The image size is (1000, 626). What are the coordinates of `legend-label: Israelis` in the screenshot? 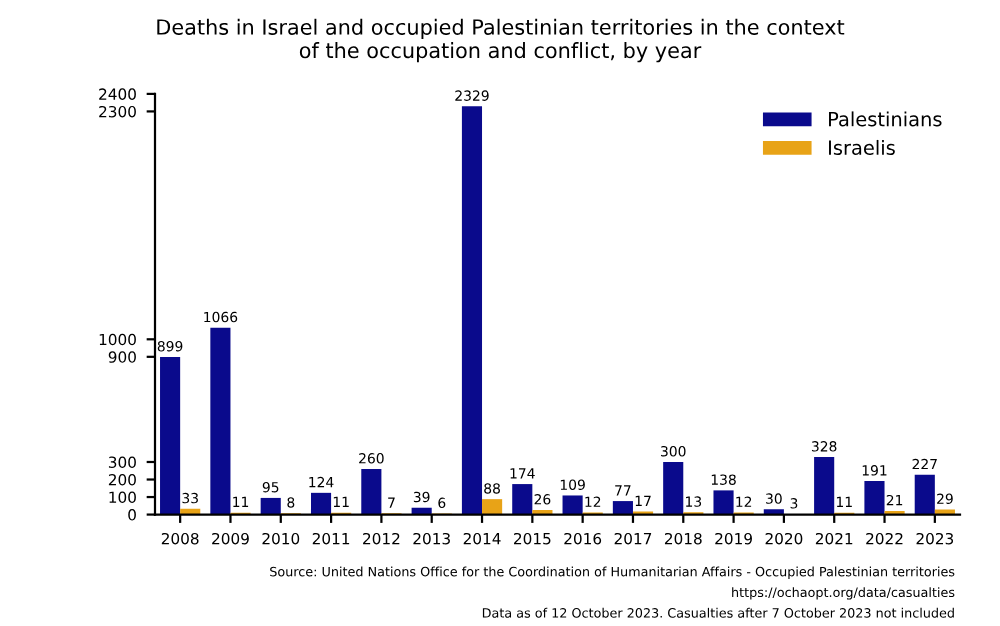 It's located at (862, 147).